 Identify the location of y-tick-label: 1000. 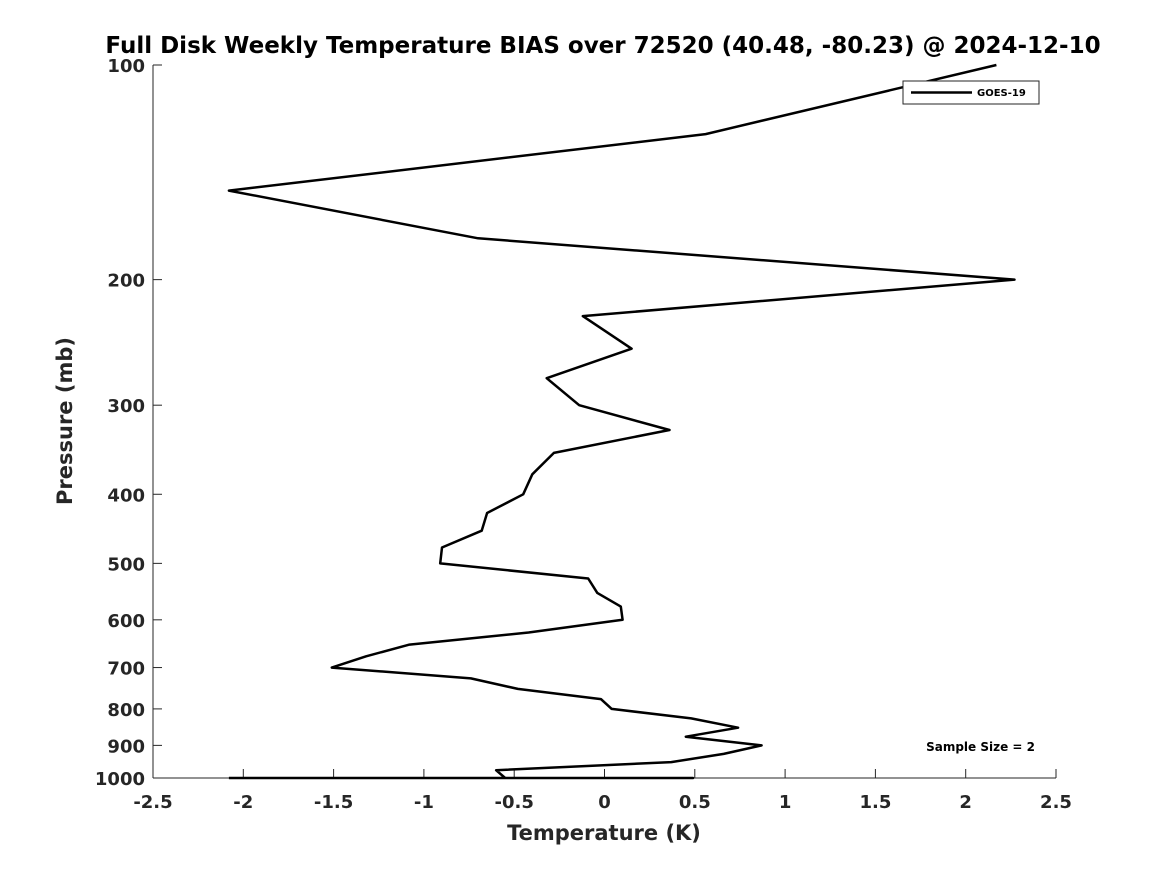
(120, 779).